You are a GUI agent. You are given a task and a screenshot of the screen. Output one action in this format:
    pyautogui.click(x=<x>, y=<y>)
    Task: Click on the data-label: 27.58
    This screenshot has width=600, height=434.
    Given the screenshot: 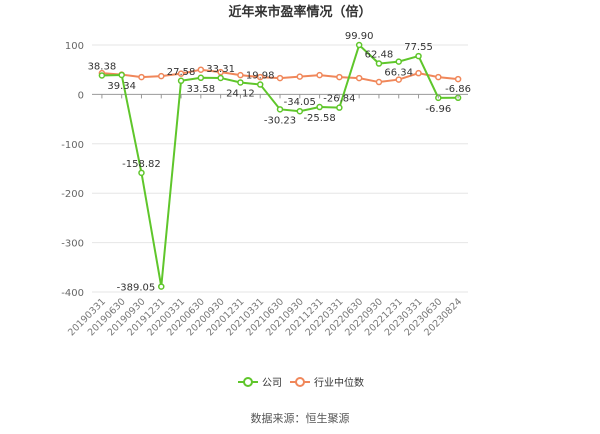 What is the action you would take?
    pyautogui.click(x=181, y=72)
    